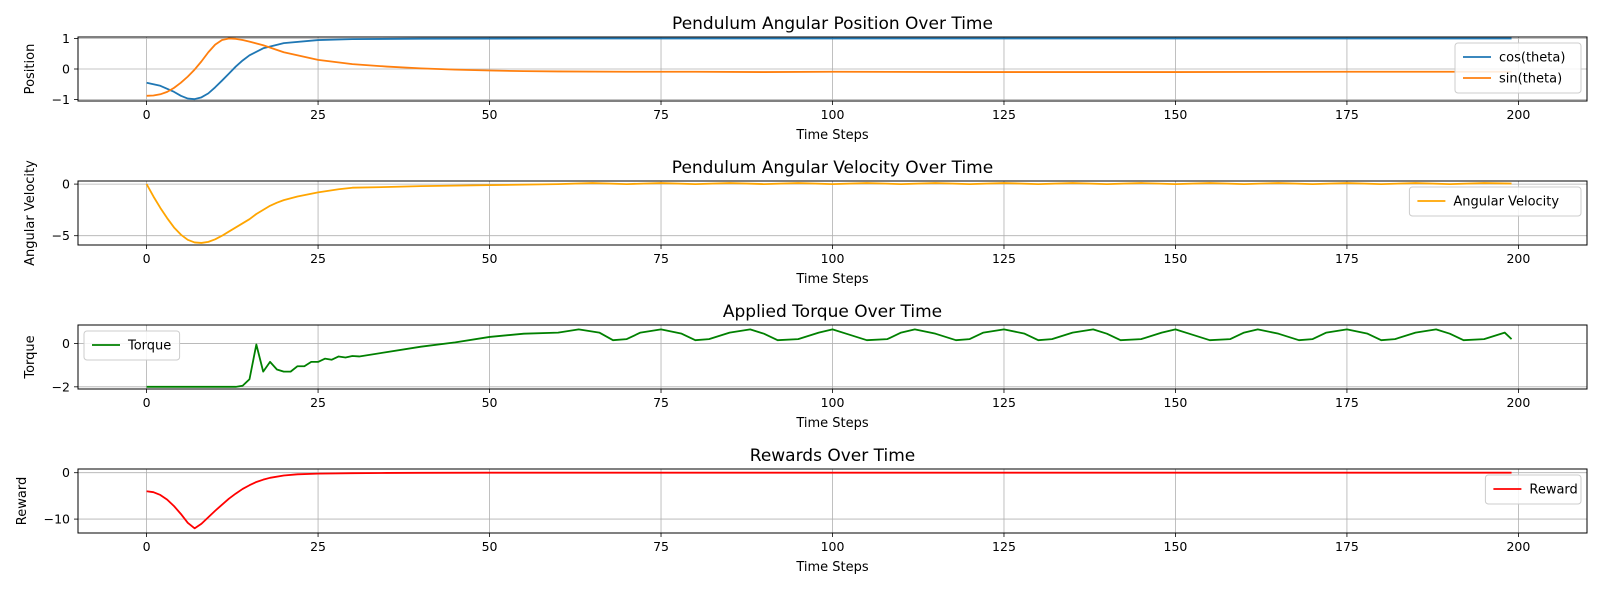 The width and height of the screenshot is (1600, 600). What do you see at coordinates (1530, 79) in the screenshot?
I see `legend-label: sin(theta)` at bounding box center [1530, 79].